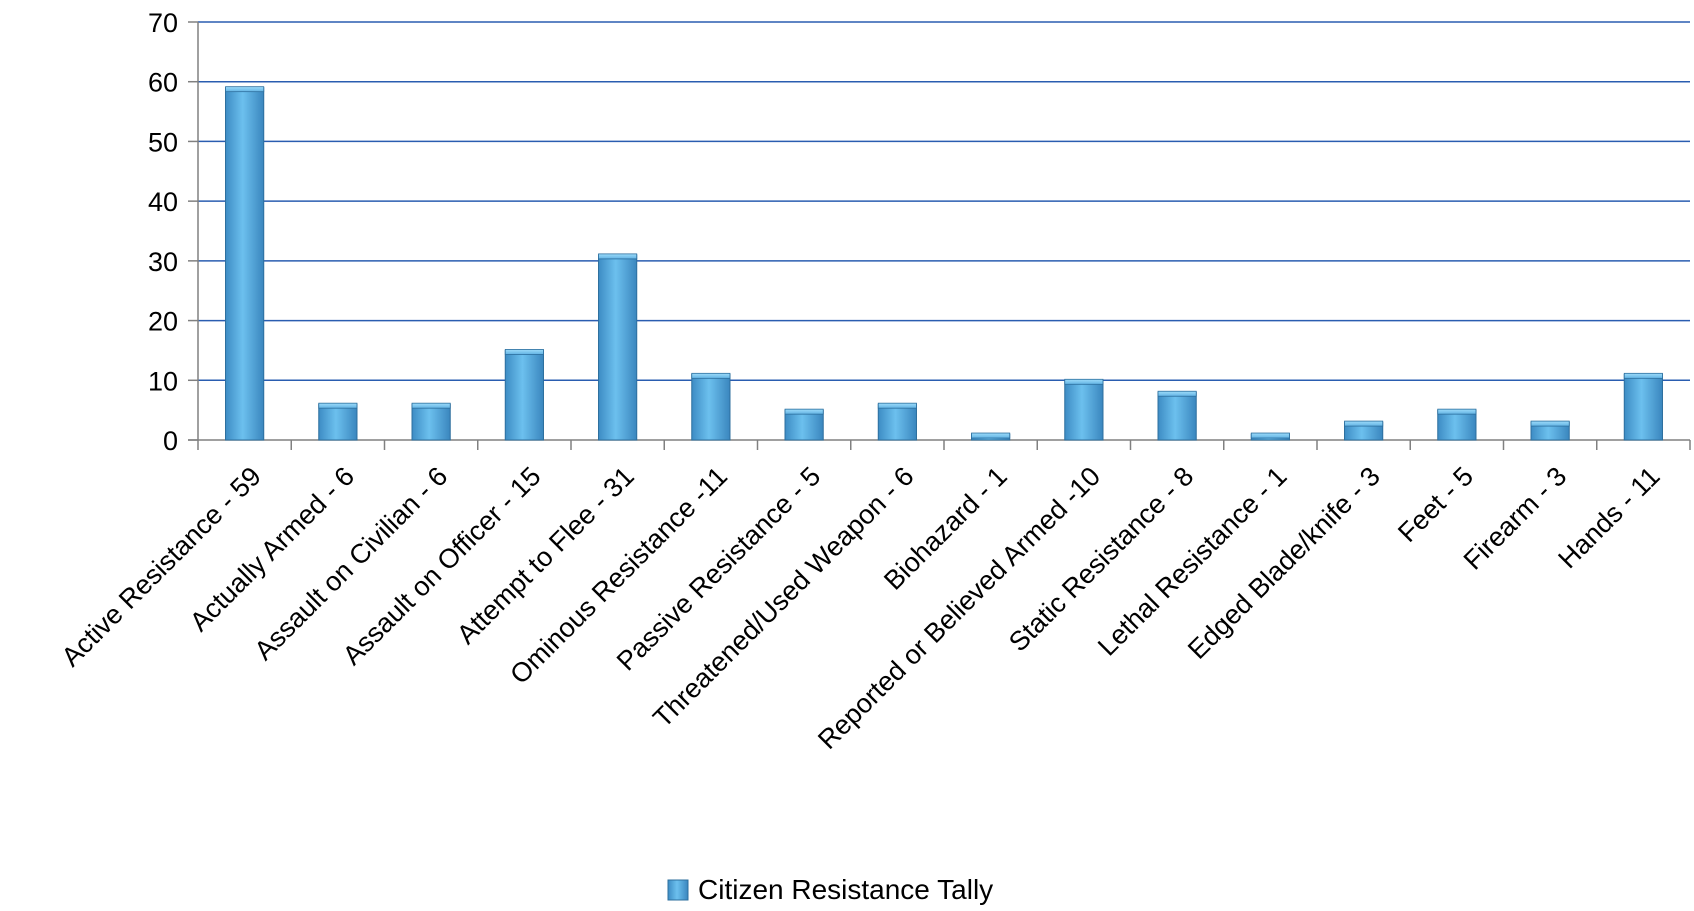  I want to click on x-category-label: Actually Armed - 6, so click(272, 549).